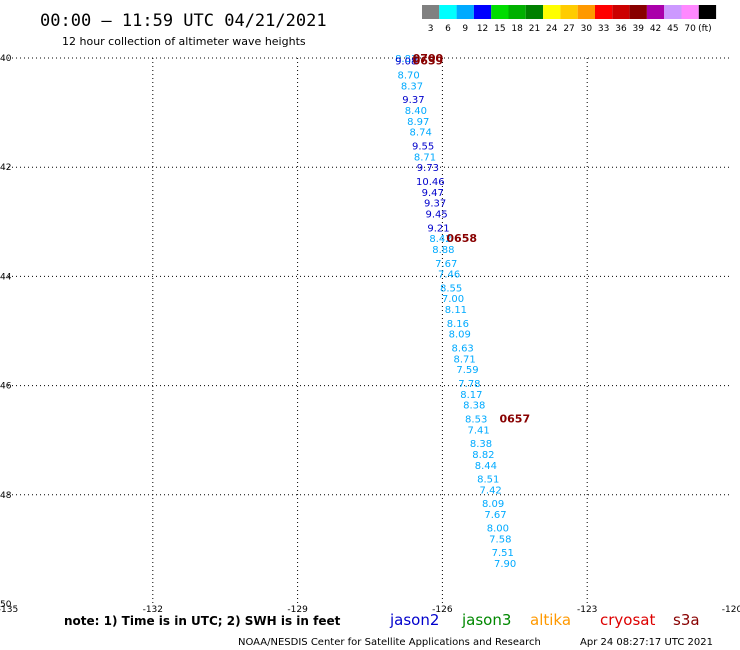  Describe the element at coordinates (476, 419) in the screenshot. I see `wave-height-value: 8.53` at that location.